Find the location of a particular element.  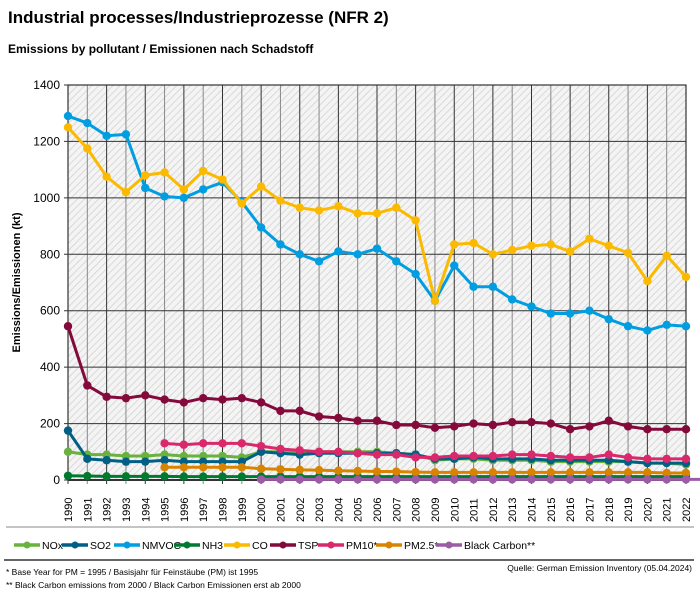

y-tick-label: 1200 is located at coordinates (46, 141).